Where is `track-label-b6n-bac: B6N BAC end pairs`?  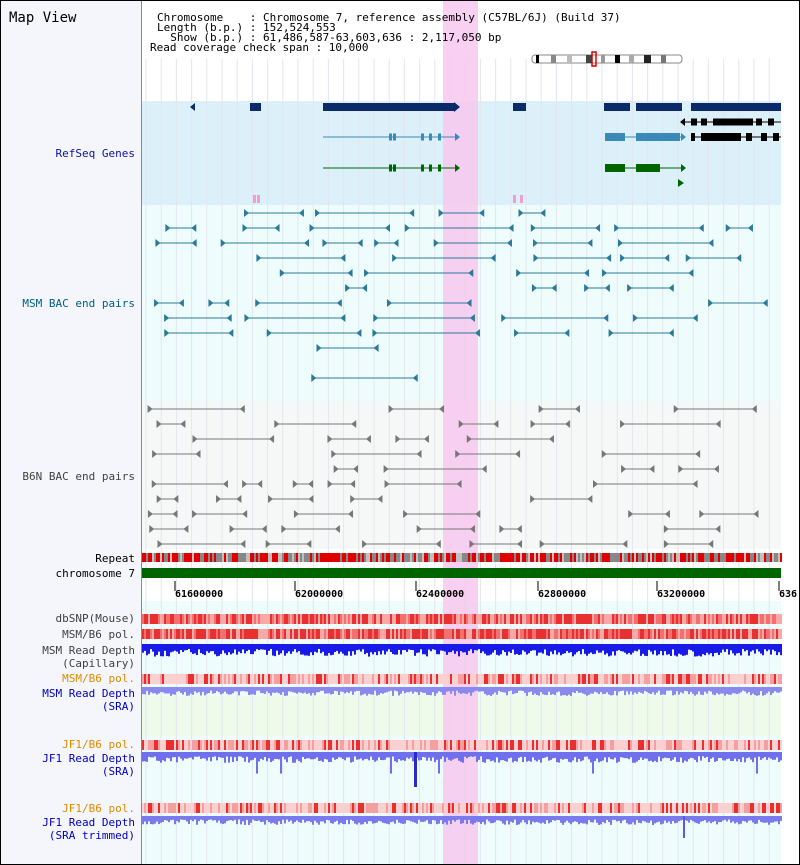 track-label-b6n-bac: B6N BAC end pairs is located at coordinates (78, 476).